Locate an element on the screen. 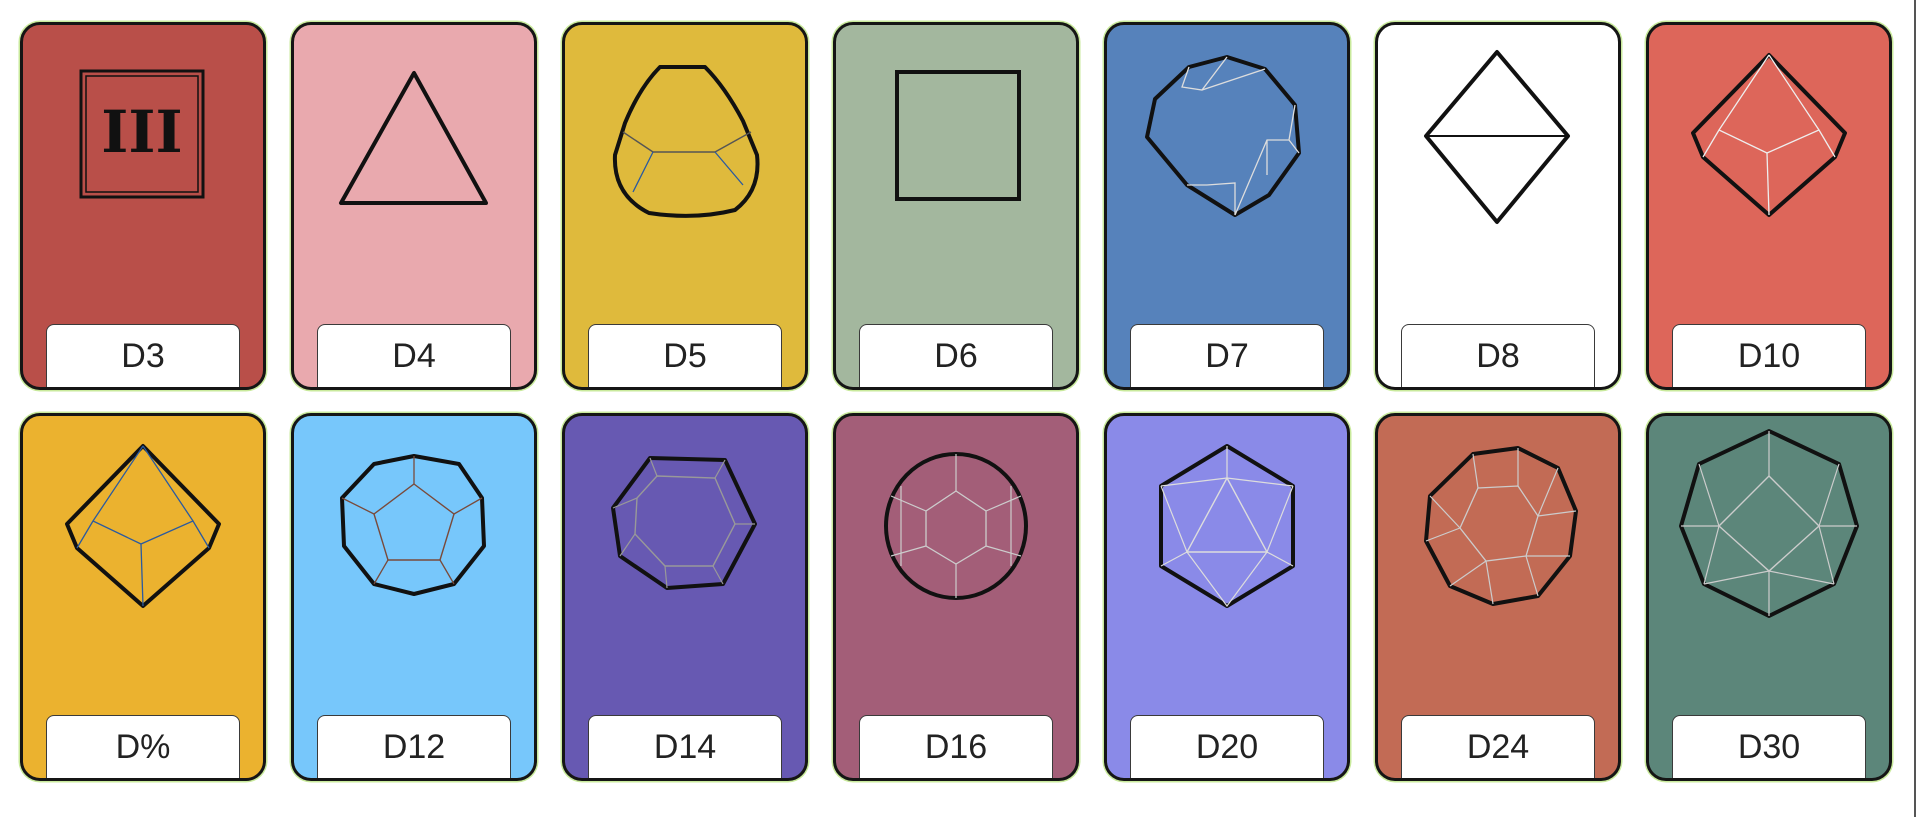  die-label: D8 is located at coordinates (1498, 355).